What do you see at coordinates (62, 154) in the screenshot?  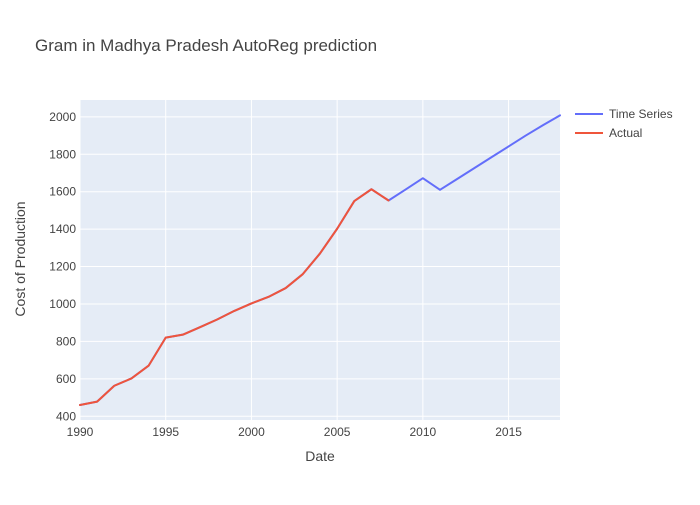 I see `y-tick-label: 1800` at bounding box center [62, 154].